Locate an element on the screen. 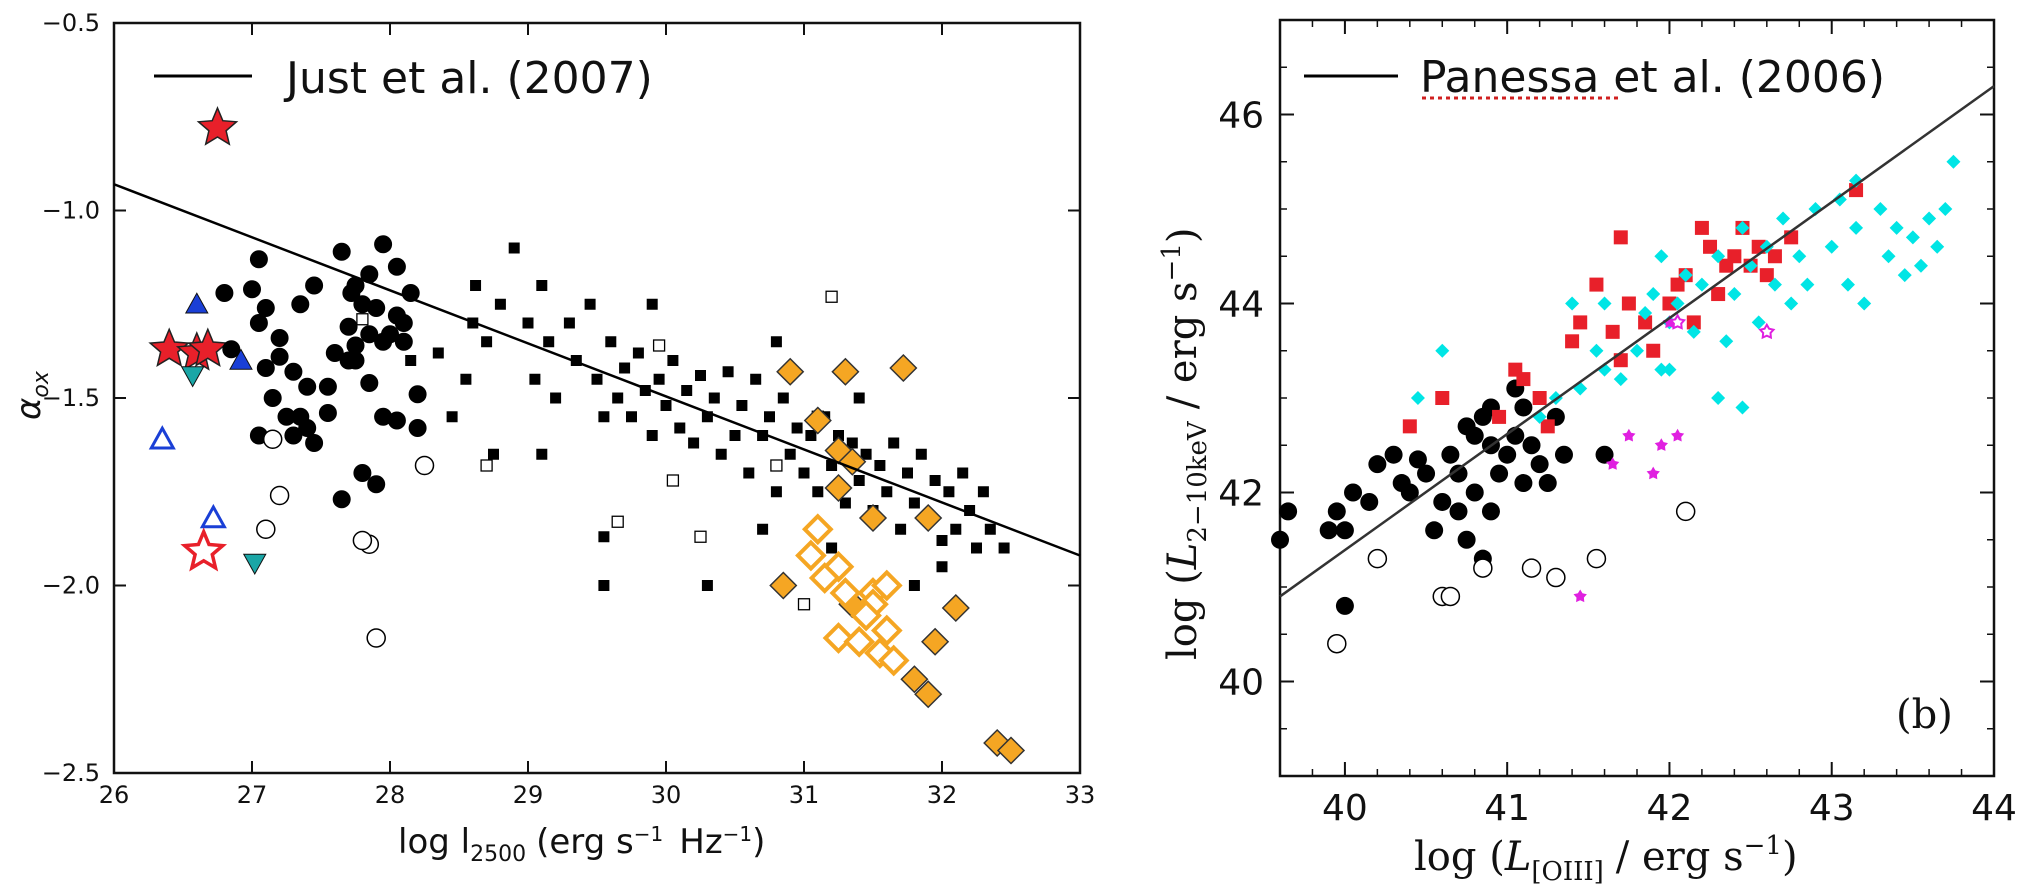  right-ylabel-sub: 2−10keV is located at coordinates (1198, 481).